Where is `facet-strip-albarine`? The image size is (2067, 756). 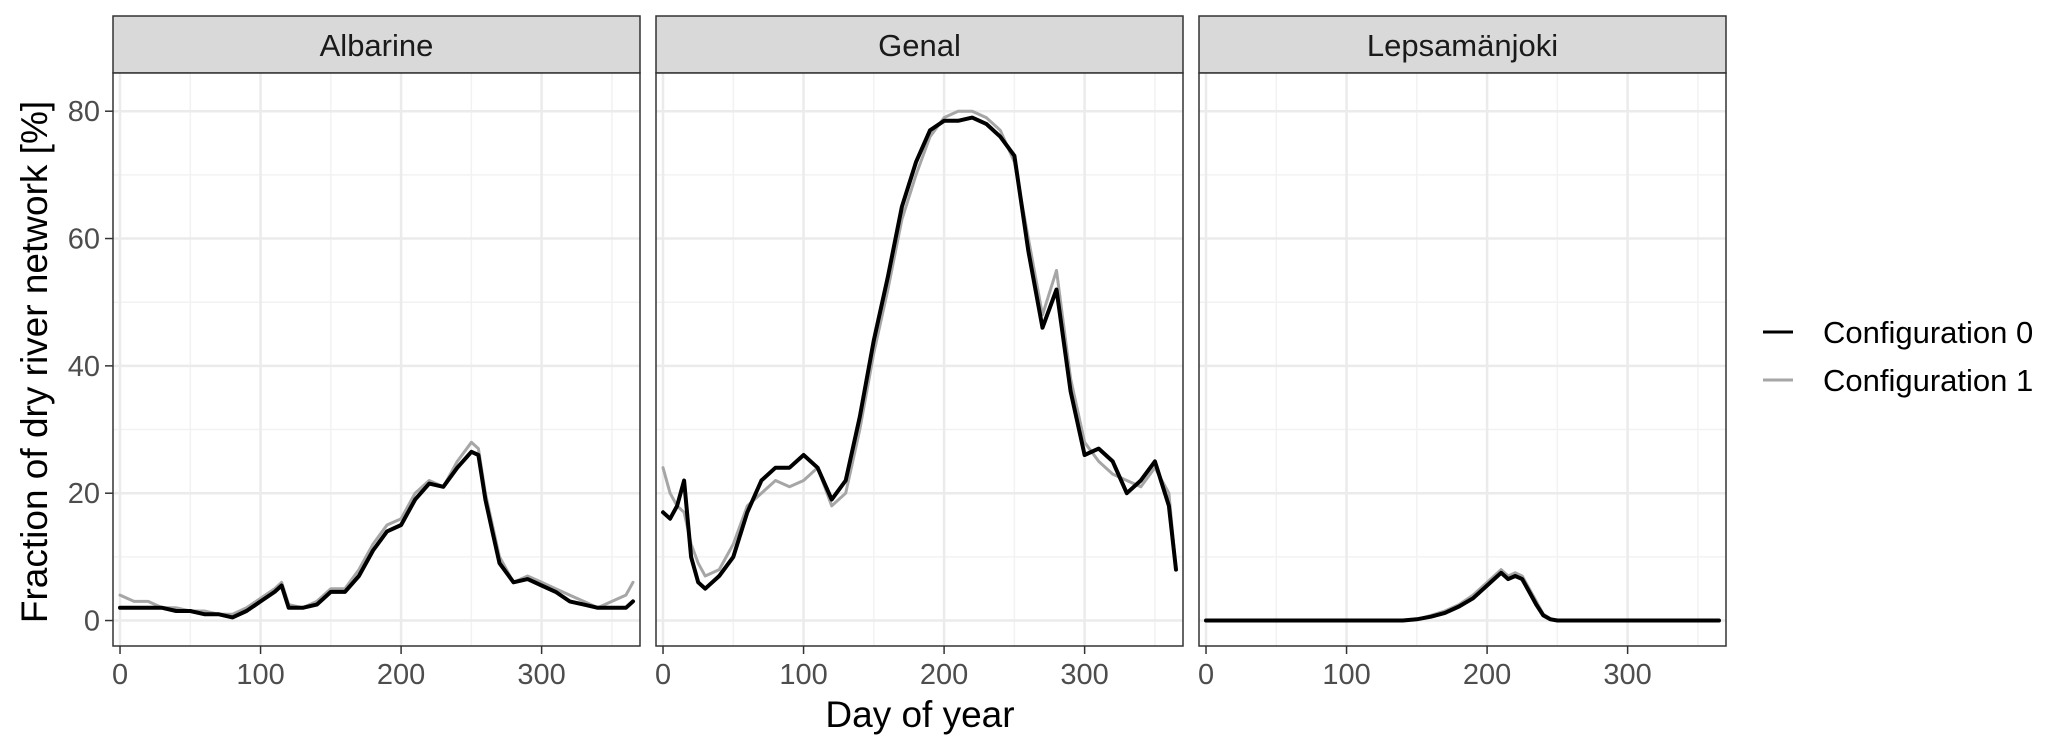 facet-strip-albarine is located at coordinates (376, 44).